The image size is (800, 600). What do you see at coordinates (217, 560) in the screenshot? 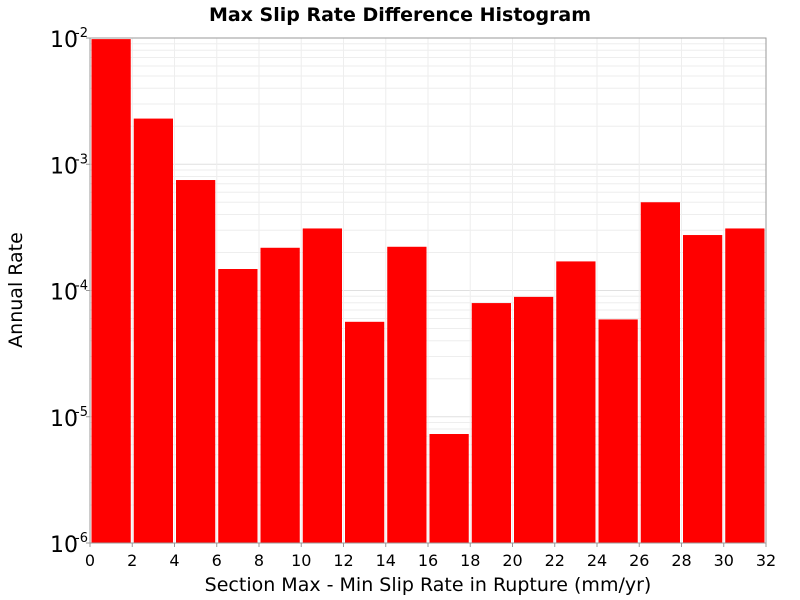
I see `x-tick-label: 6` at bounding box center [217, 560].